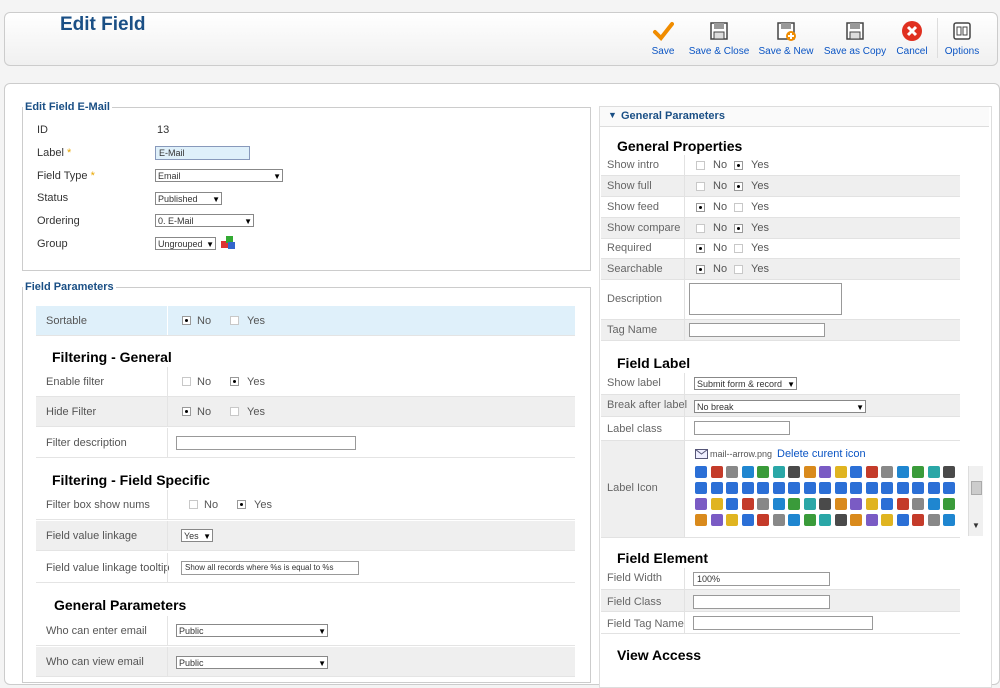 Image resolution: width=1000 pixels, height=688 pixels. Describe the element at coordinates (186, 381) in the screenshot. I see `enable-filter-no-radio` at that location.